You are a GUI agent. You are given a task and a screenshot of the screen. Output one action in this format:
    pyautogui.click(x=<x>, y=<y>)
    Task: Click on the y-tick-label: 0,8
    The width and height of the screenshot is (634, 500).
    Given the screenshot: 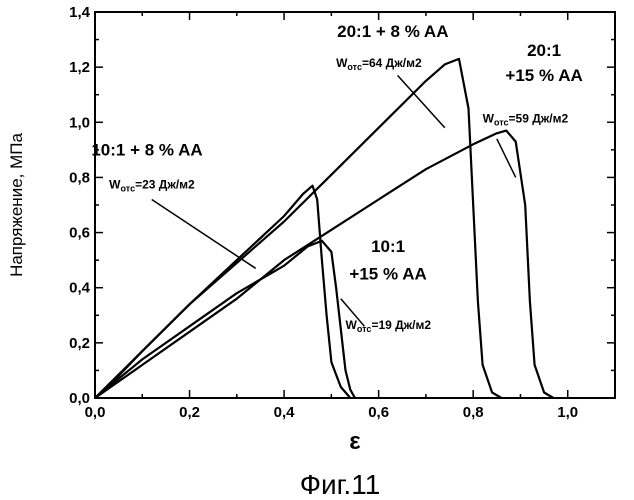 What is the action you would take?
    pyautogui.click(x=79, y=177)
    